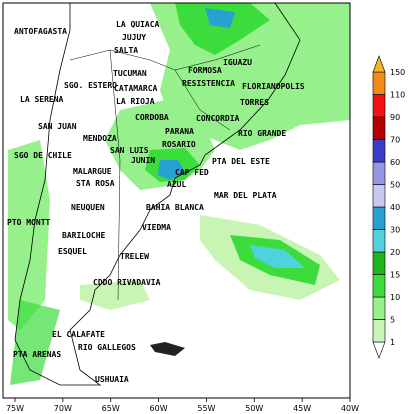 The height and width of the screenshot is (414, 412). Describe the element at coordinates (29, 222) in the screenshot. I see `city-label: PTO MONTT` at that location.